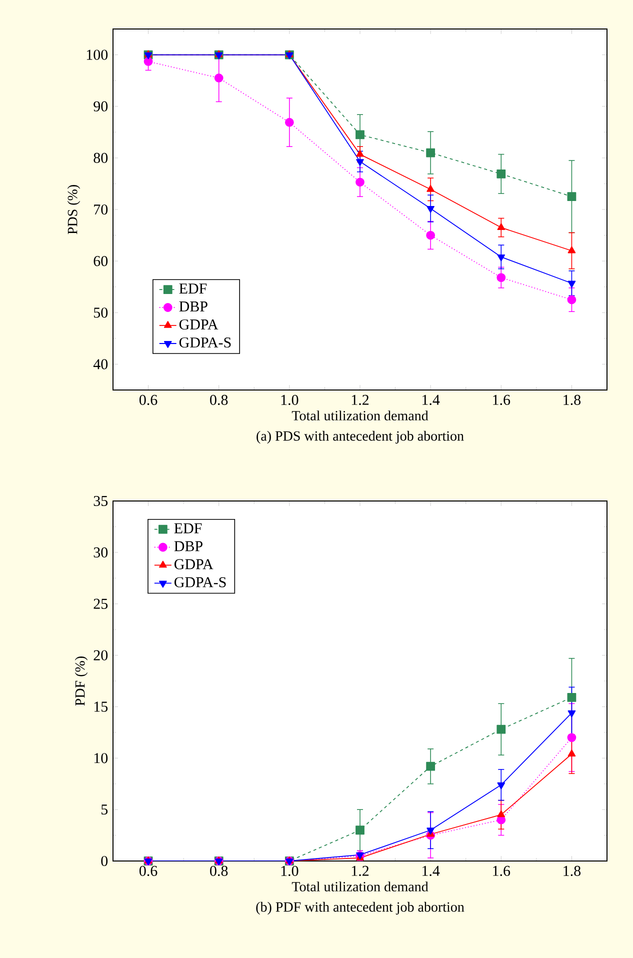  What do you see at coordinates (104, 861) in the screenshot?
I see `y-tick-label: 0` at bounding box center [104, 861].